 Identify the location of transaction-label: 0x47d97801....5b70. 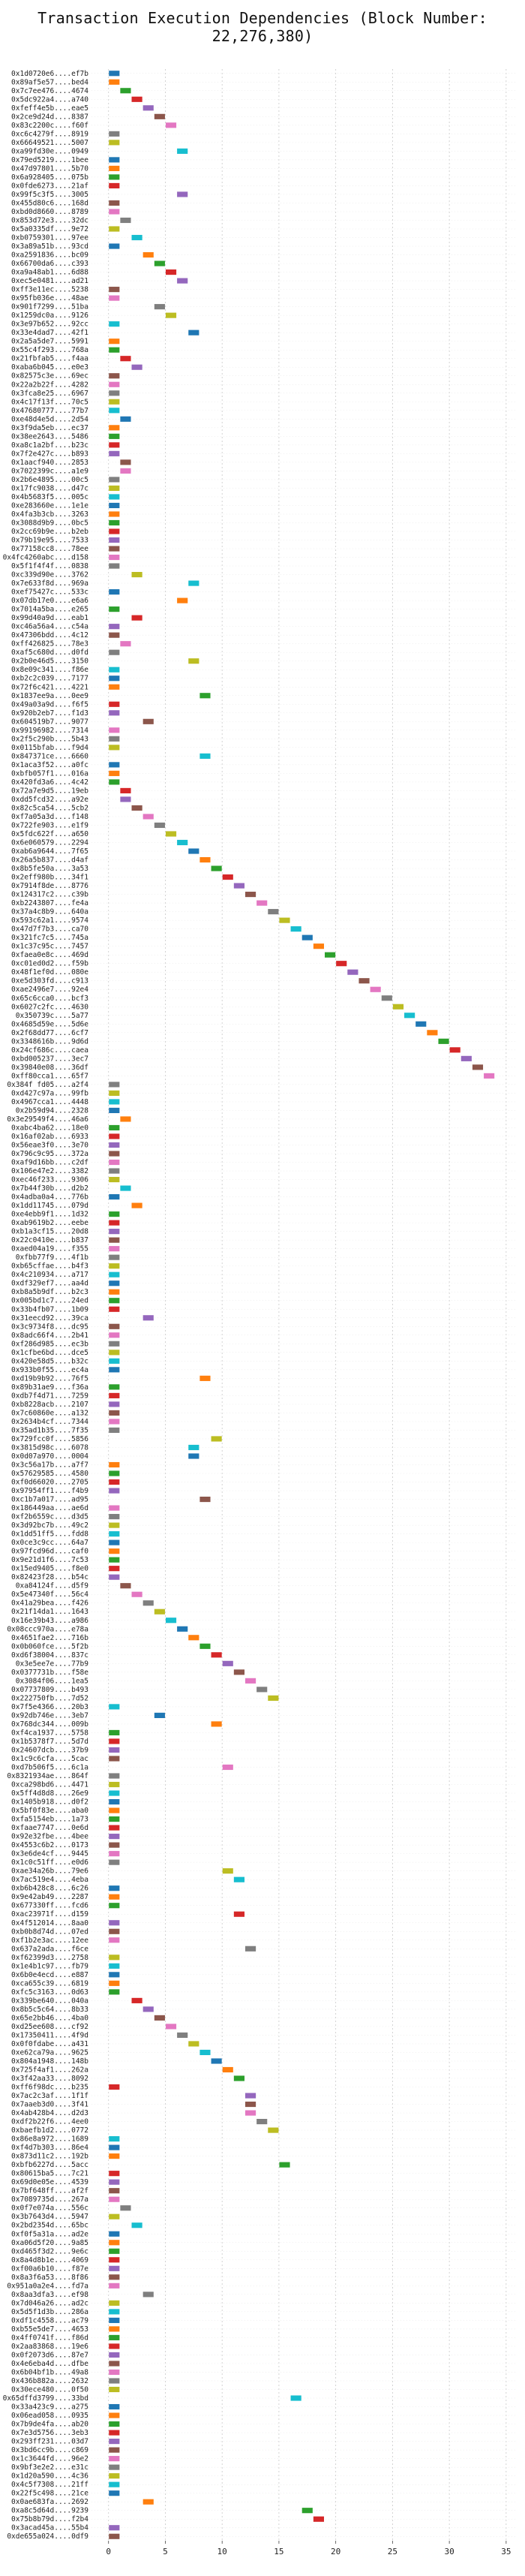
(49, 168).